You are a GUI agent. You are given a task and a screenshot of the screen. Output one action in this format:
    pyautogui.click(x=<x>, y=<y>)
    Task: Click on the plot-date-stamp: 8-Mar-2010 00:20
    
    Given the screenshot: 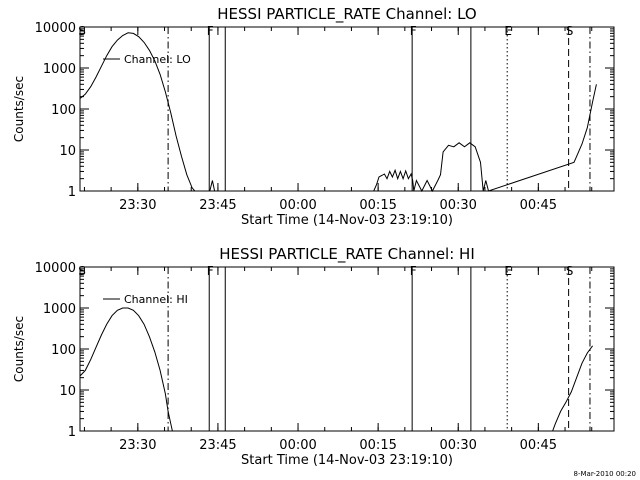 What is the action you would take?
    pyautogui.click(x=604, y=474)
    